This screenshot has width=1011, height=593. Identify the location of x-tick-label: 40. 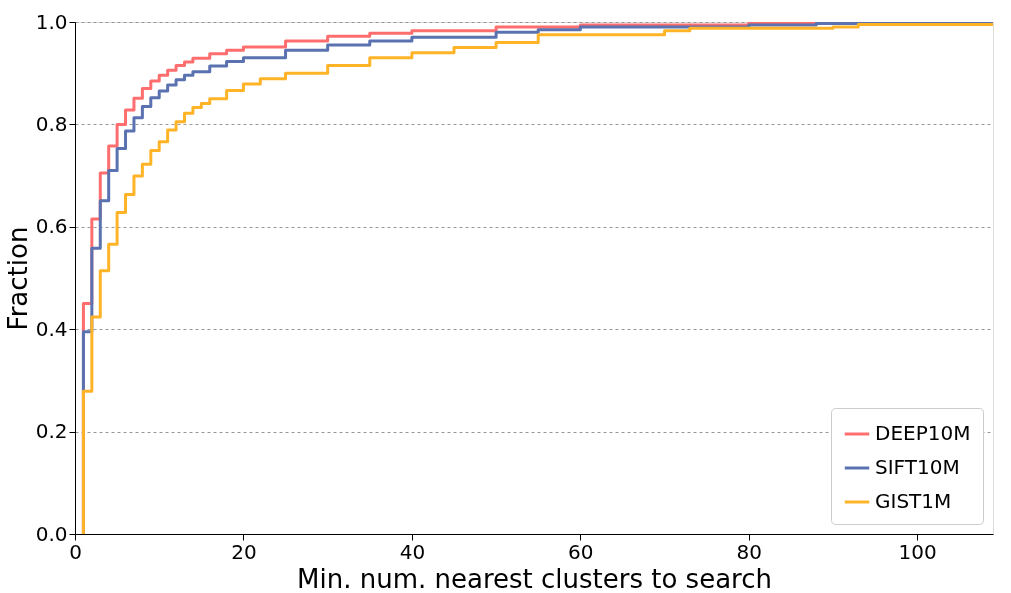
(412, 551).